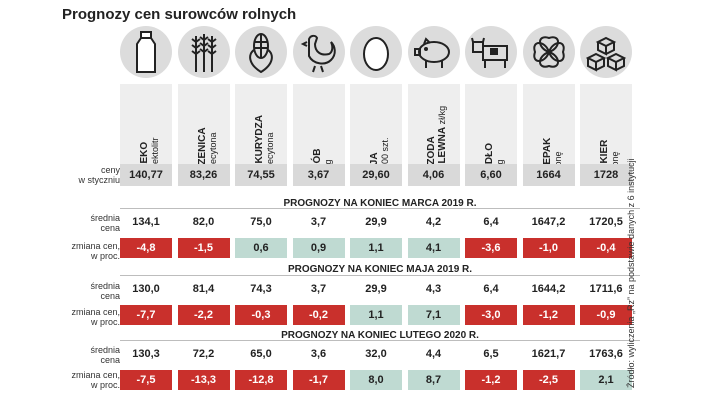 Image resolution: width=720 pixels, height=406 pixels. Describe the element at coordinates (95, 317) in the screenshot. I see `row-label-change-2: zmiana cen, w proc.` at that location.